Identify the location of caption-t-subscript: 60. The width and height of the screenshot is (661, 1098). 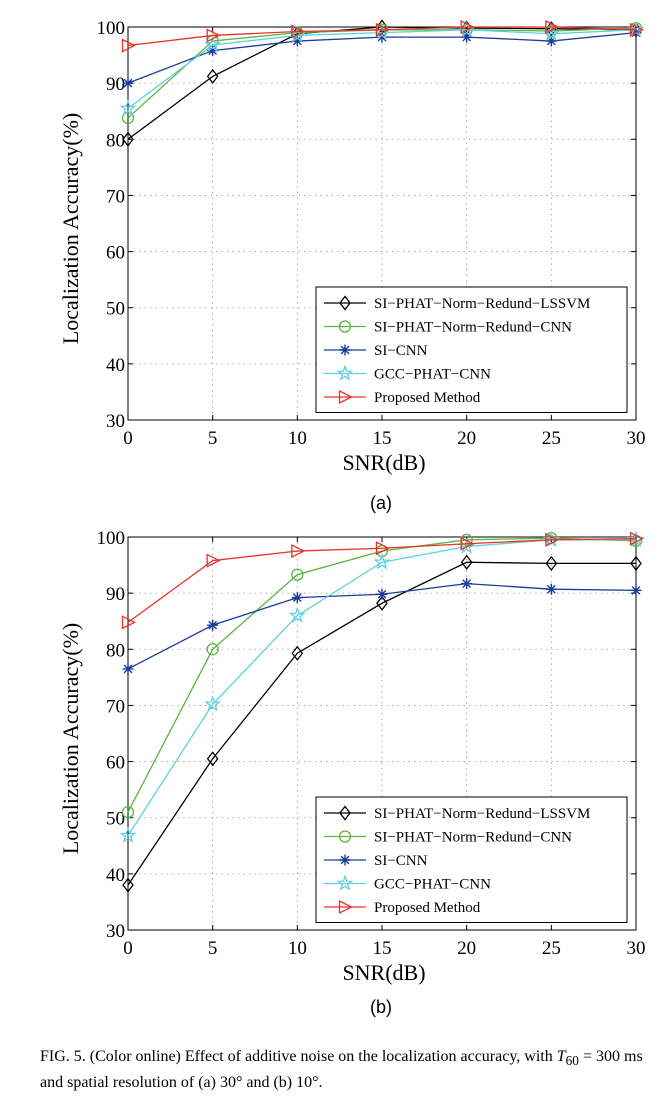
(572, 1061).